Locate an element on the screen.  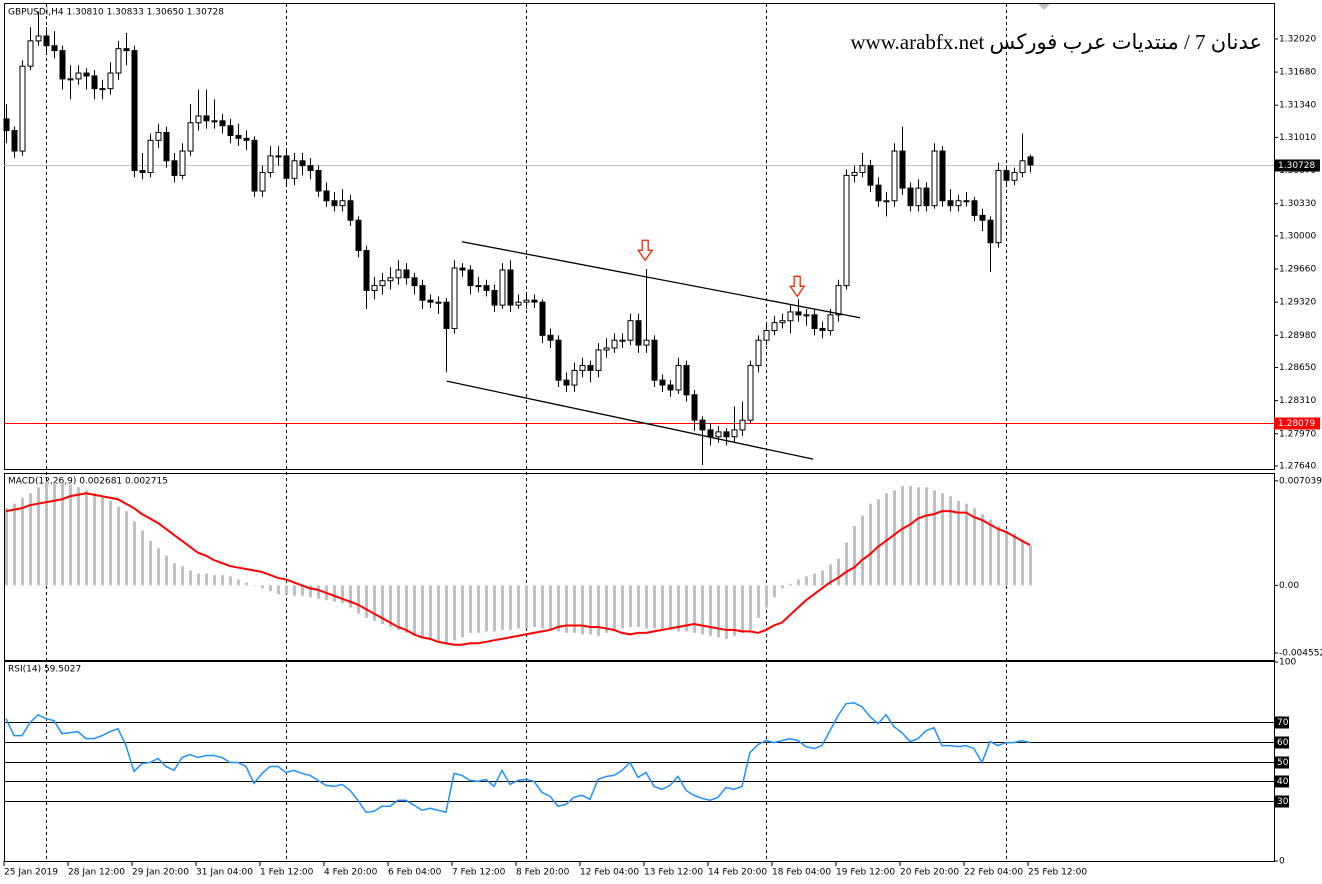
y-tick-label: 0 is located at coordinates (1282, 862).